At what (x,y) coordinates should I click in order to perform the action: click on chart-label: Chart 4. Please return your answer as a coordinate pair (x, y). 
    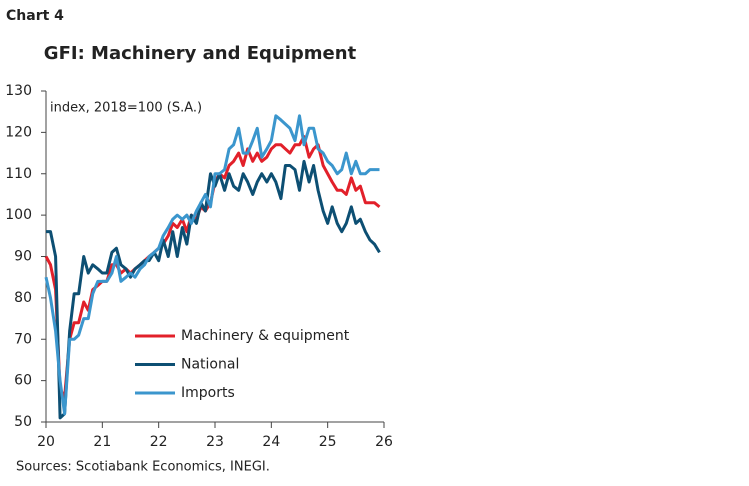
    Looking at the image, I should click on (35, 16).